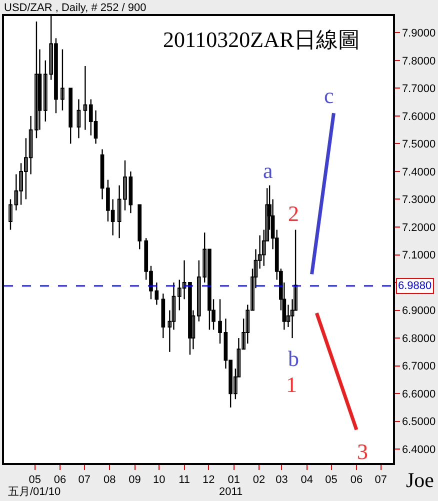 The image size is (438, 501). What do you see at coordinates (419, 61) in the screenshot?
I see `y-tick-label: 7.8000` at bounding box center [419, 61].